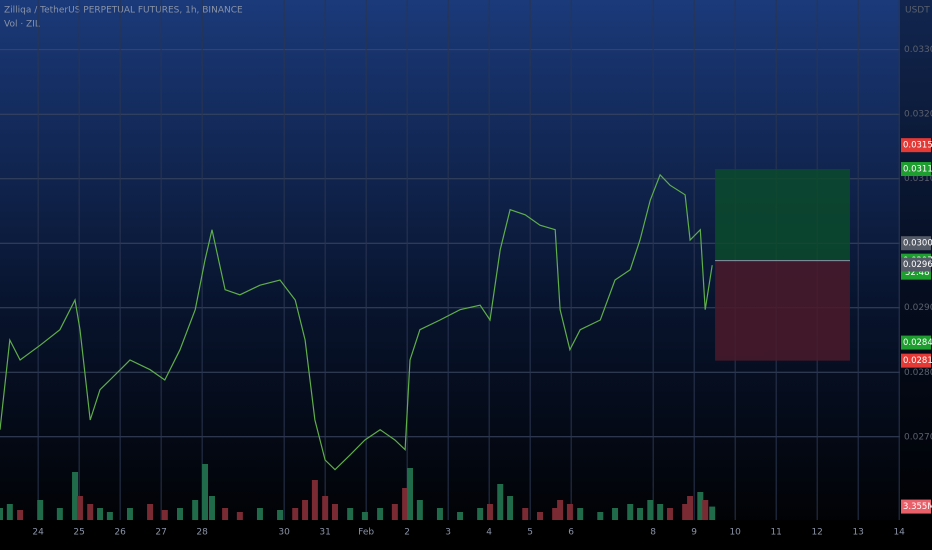  I want to click on x-tick-label: 3, so click(448, 533).